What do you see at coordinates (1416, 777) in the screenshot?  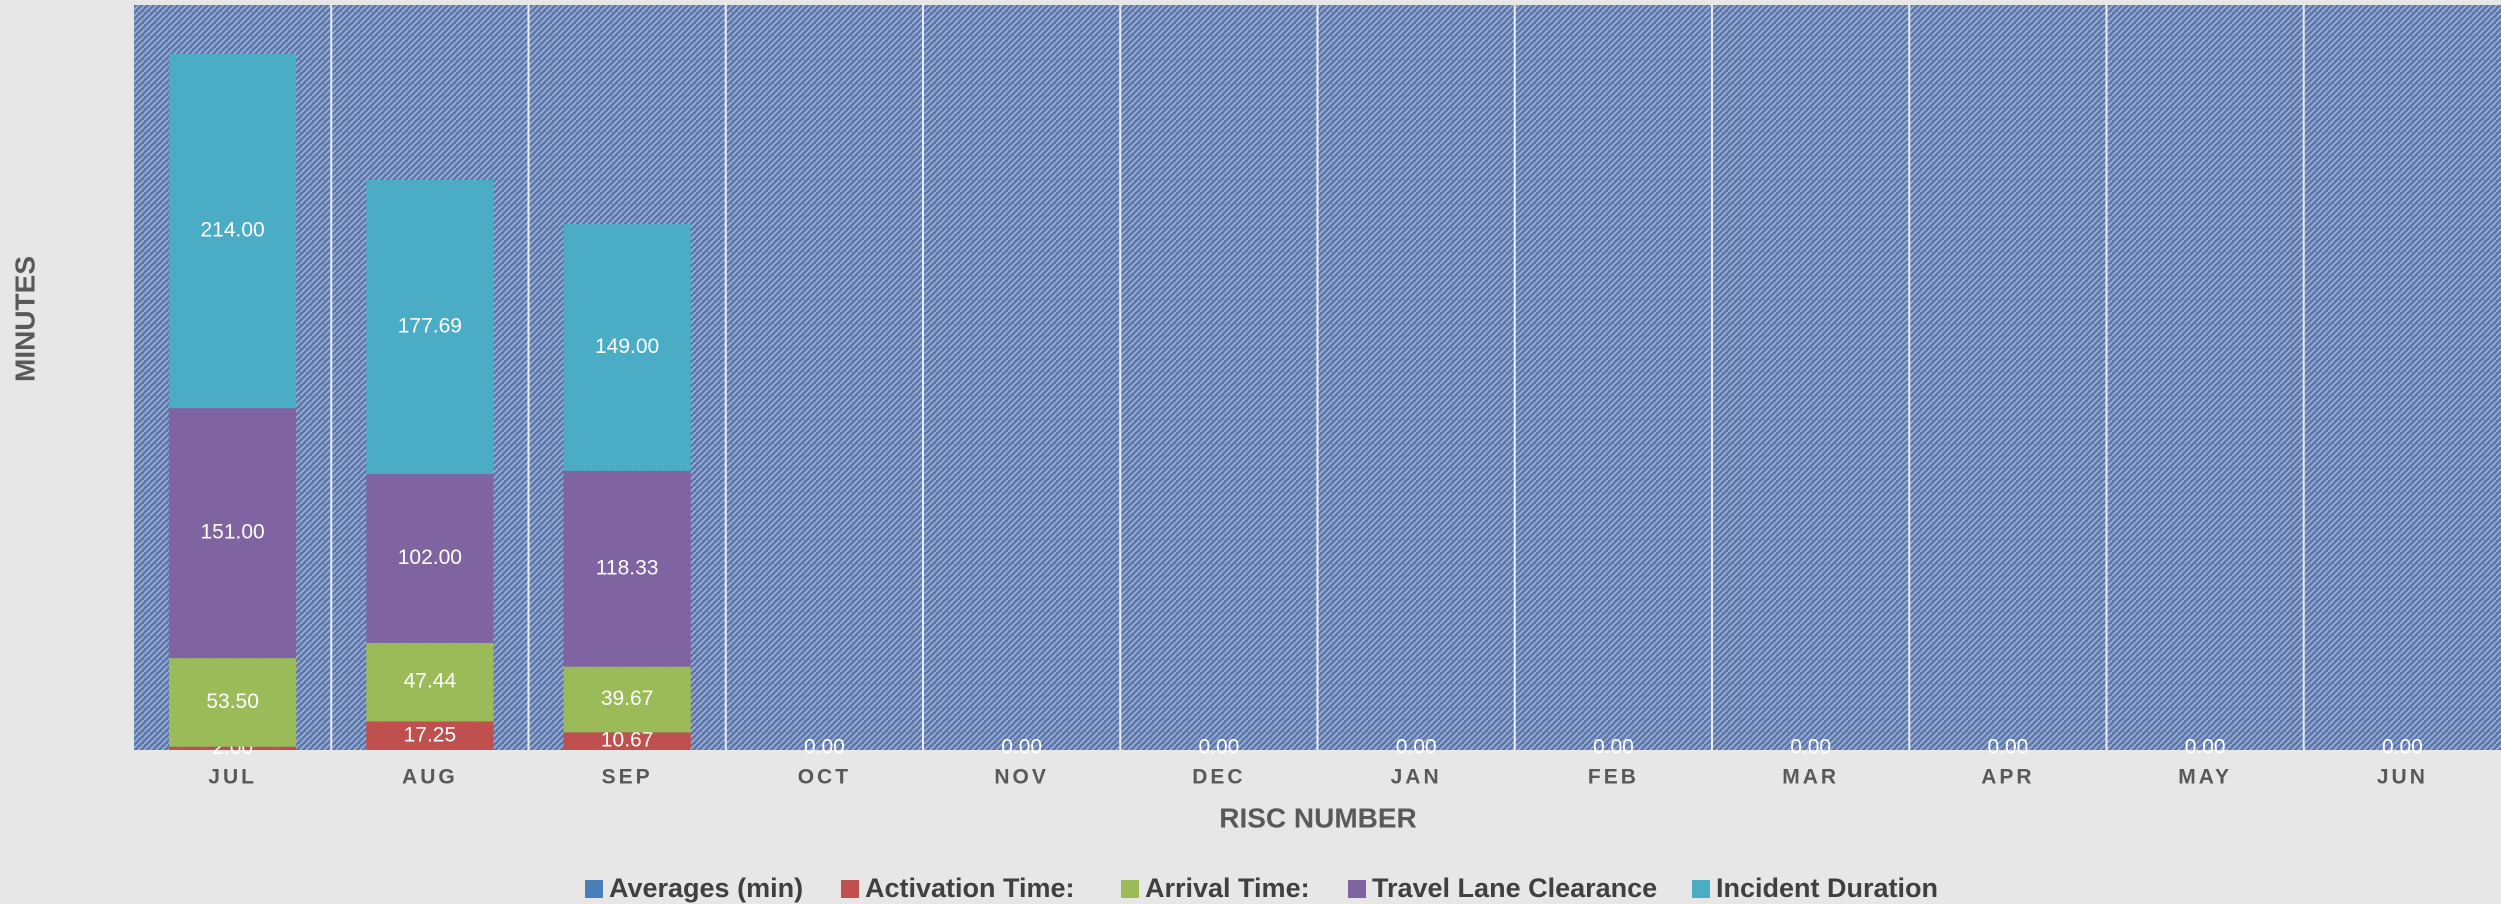 I see `x-tick-label: JAN` at bounding box center [1416, 777].